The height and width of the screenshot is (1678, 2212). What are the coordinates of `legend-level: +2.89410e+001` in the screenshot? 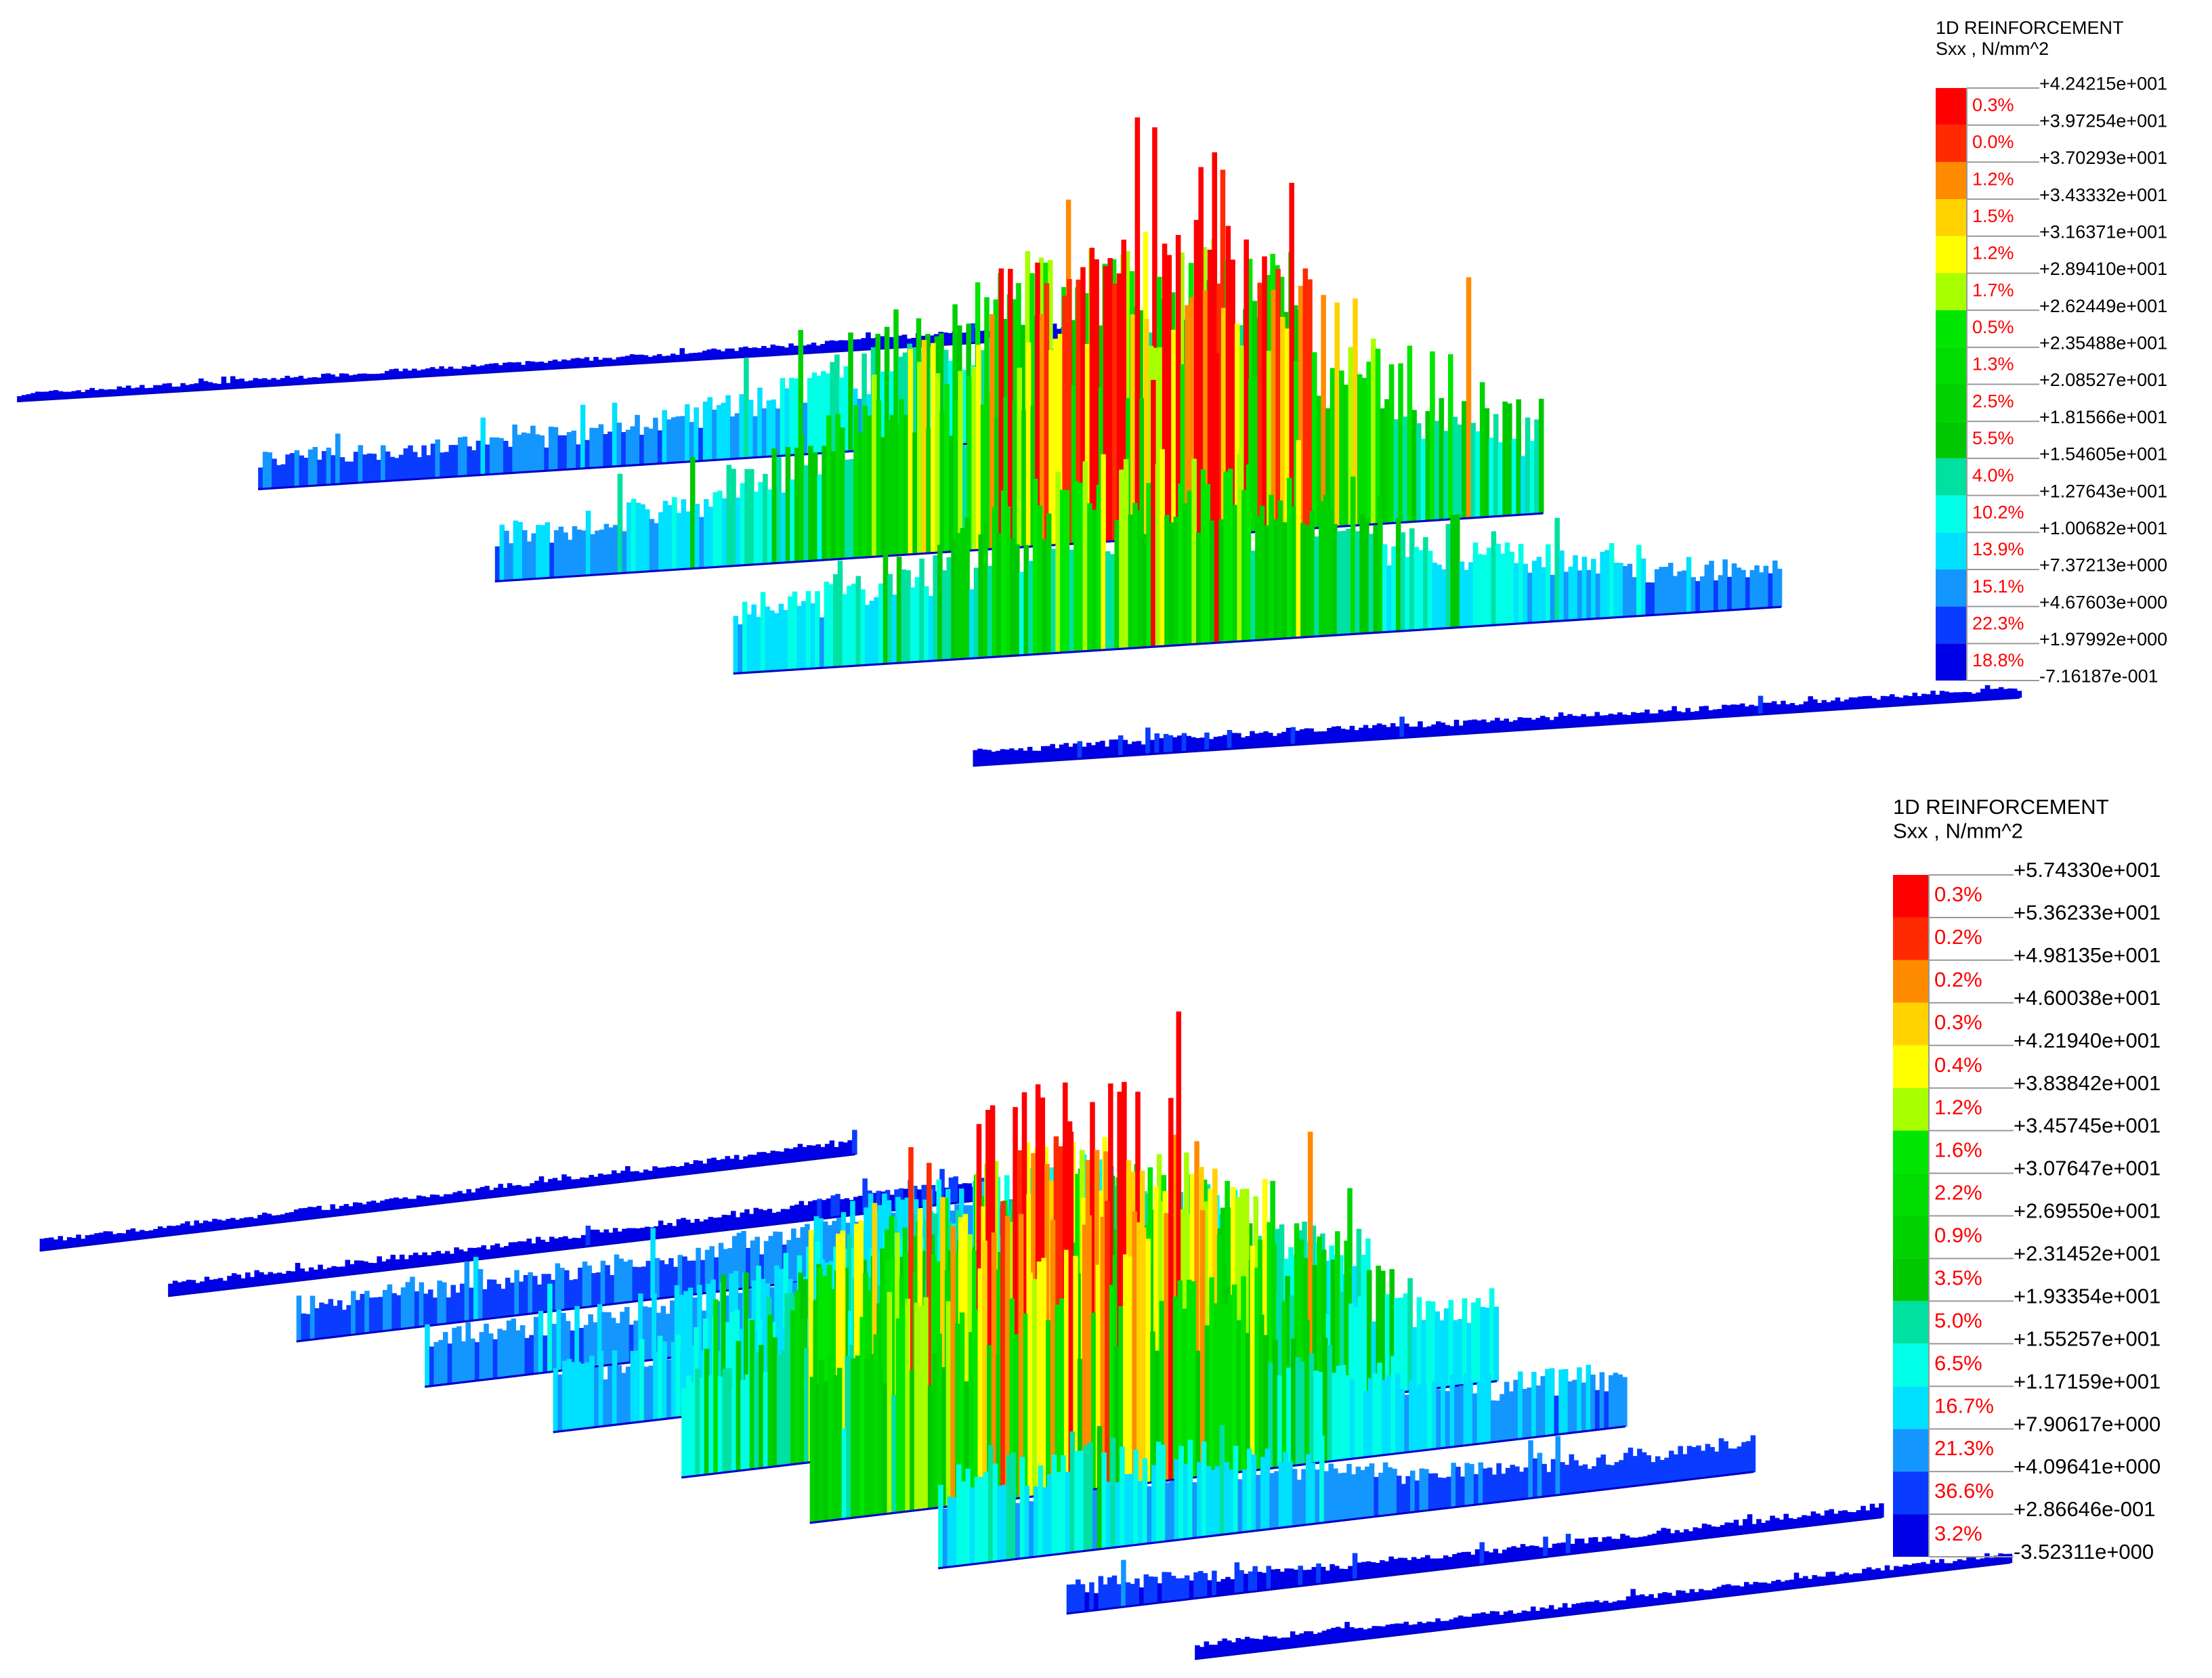 It's located at (2103, 269).